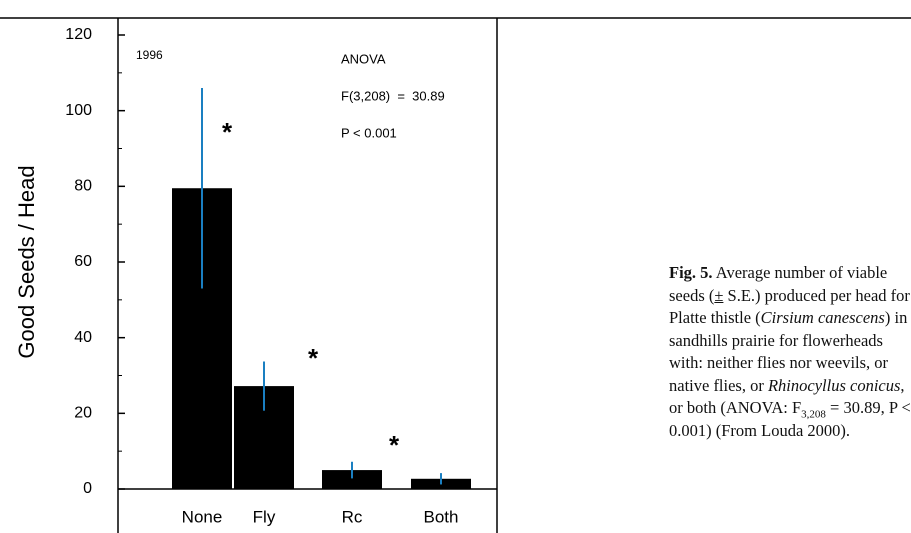 This screenshot has height=533, width=911. Describe the element at coordinates (813, 414) in the screenshot. I see `caption-subscript: 3,208` at that location.